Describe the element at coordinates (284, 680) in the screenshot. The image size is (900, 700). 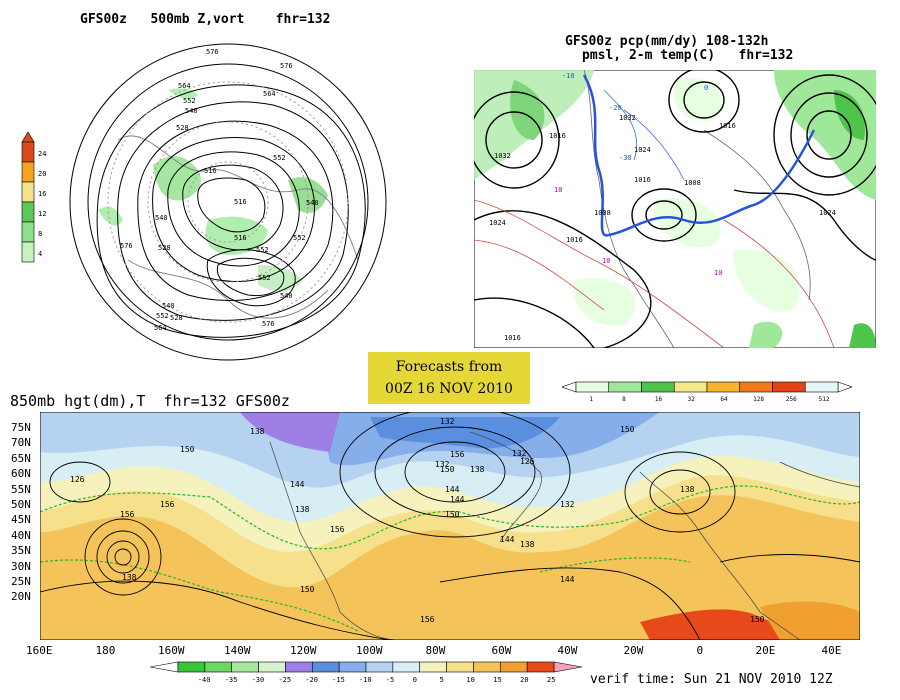
I see `colorbar-label: -25` at that location.